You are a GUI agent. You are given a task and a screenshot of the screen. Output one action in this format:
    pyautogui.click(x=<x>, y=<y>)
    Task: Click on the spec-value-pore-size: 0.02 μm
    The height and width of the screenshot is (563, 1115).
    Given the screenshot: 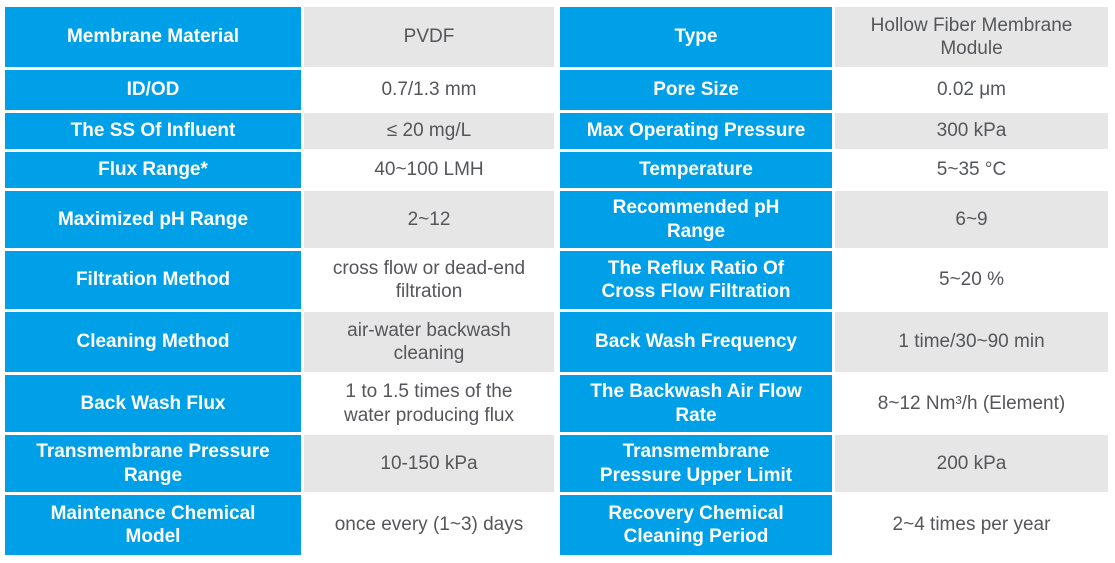 What is the action you would take?
    pyautogui.click(x=971, y=90)
    